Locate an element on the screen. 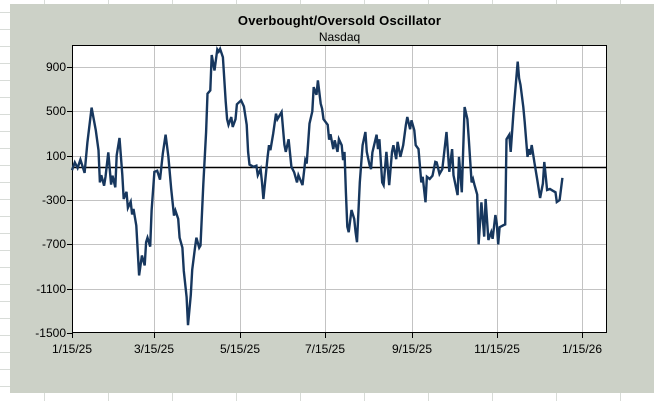 This screenshot has width=654, height=401. y-axis-label: -700 is located at coordinates (53, 244).